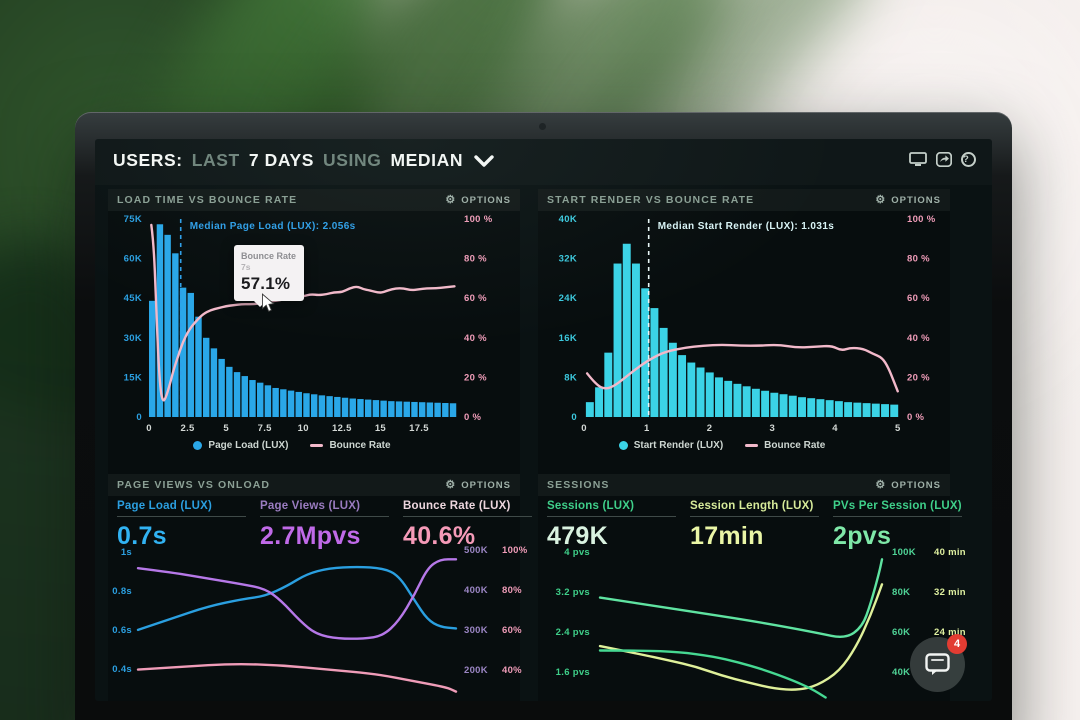  Describe the element at coordinates (281, 160) in the screenshot. I see `title-days: 7 DAYS` at that location.